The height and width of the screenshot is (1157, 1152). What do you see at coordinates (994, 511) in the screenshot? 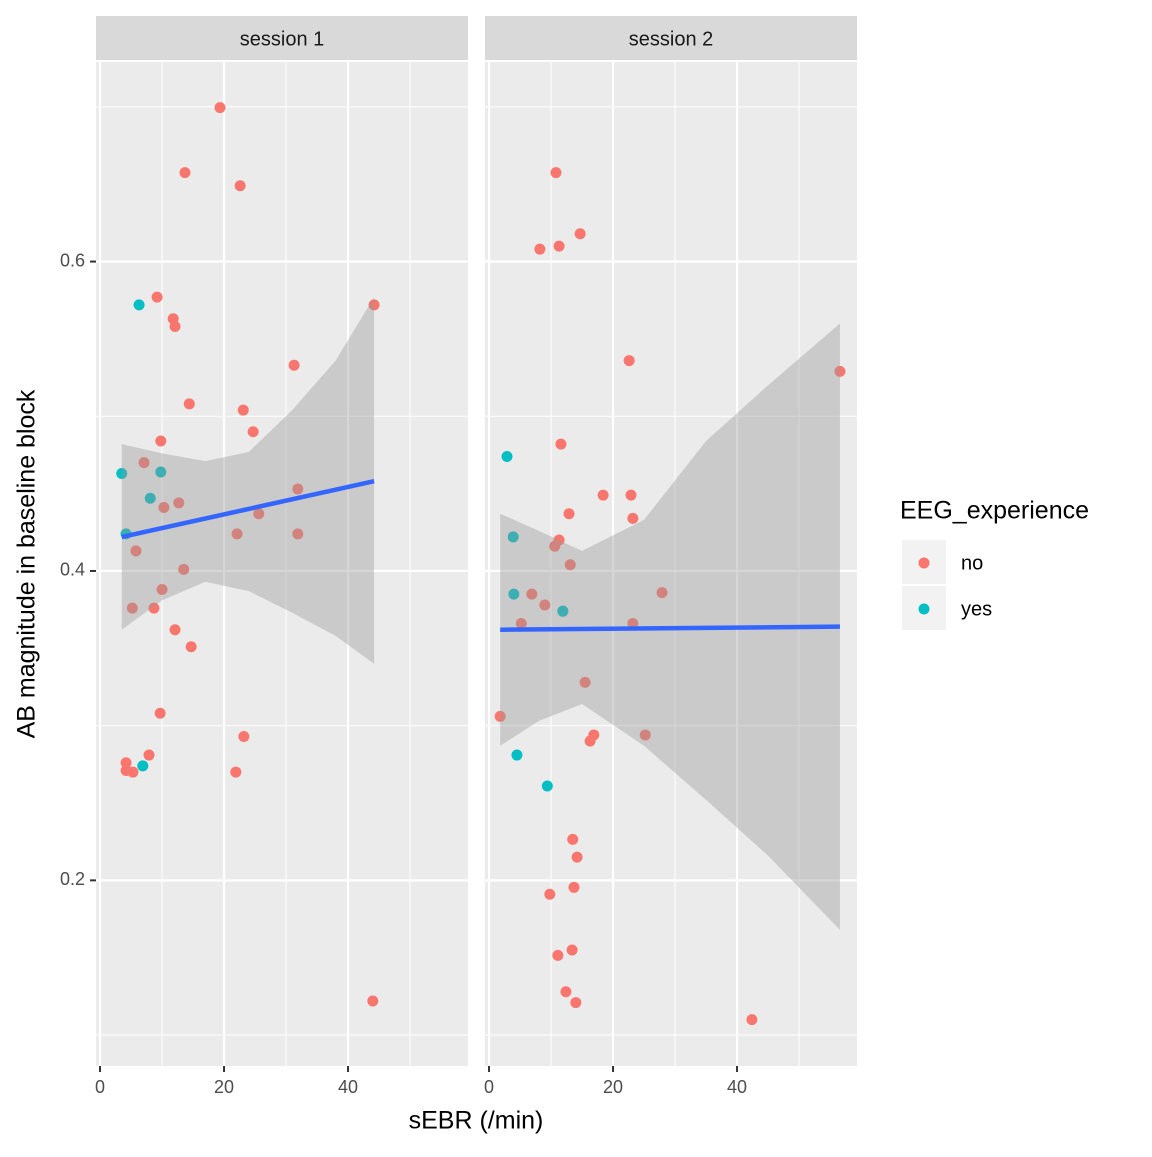
I see `legend-title: EEG_experience` at bounding box center [994, 511].